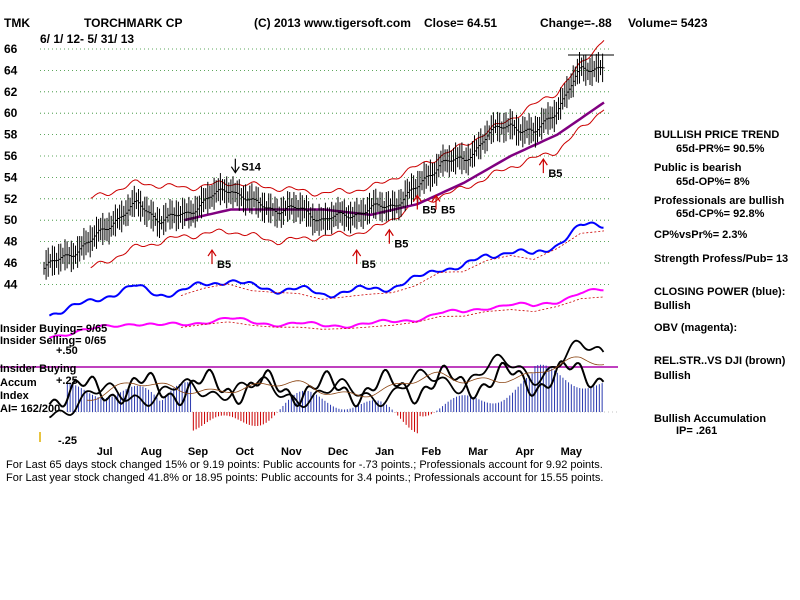 The height and width of the screenshot is (600, 800). Describe the element at coordinates (67, 441) in the screenshot. I see `accum-label-minus25: -.25` at that location.